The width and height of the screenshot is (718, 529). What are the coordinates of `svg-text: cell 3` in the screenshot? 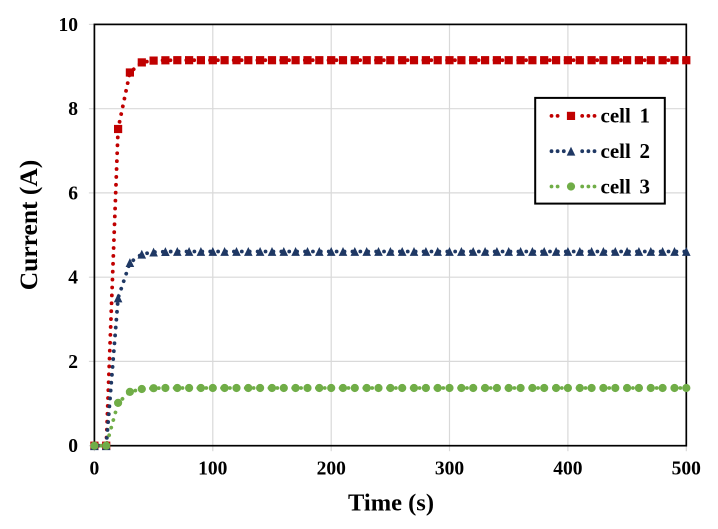 It's located at (626, 186).